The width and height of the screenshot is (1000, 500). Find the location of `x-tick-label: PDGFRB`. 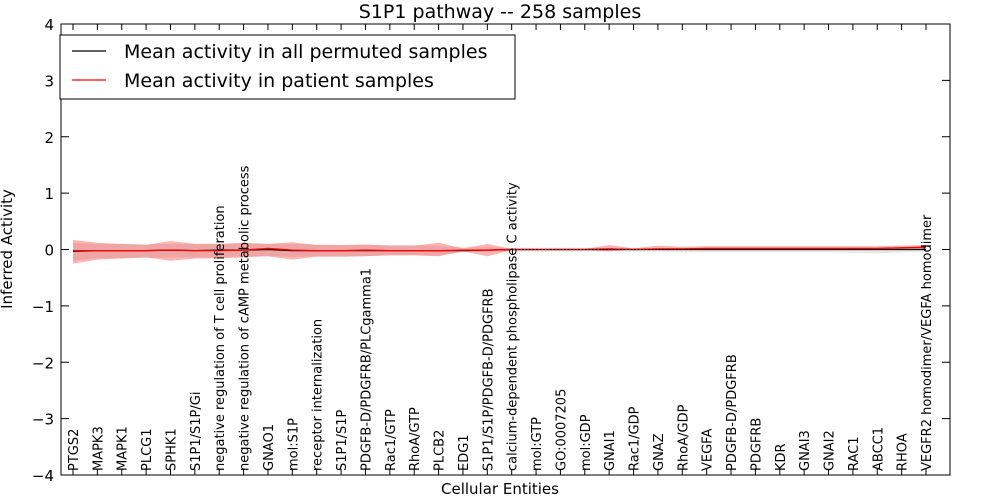

x-tick-label: PDGFRB is located at coordinates (756, 444).